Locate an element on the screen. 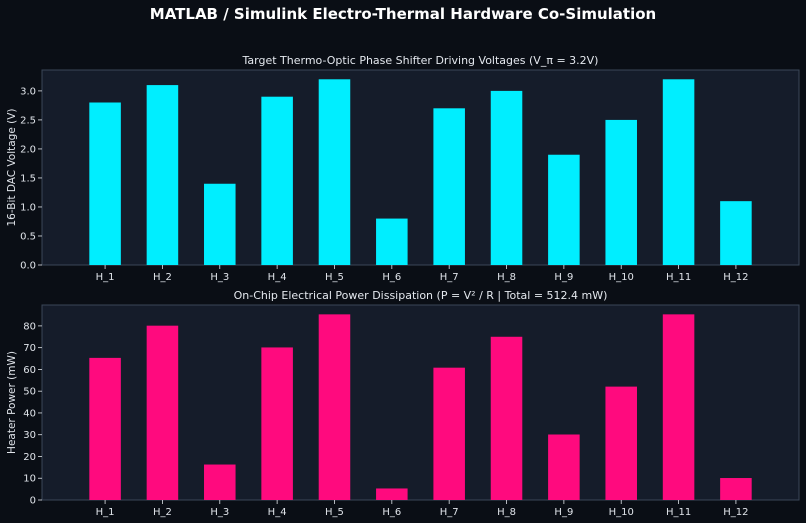  voltage-y-tick-label: 3.0 is located at coordinates (28, 91).